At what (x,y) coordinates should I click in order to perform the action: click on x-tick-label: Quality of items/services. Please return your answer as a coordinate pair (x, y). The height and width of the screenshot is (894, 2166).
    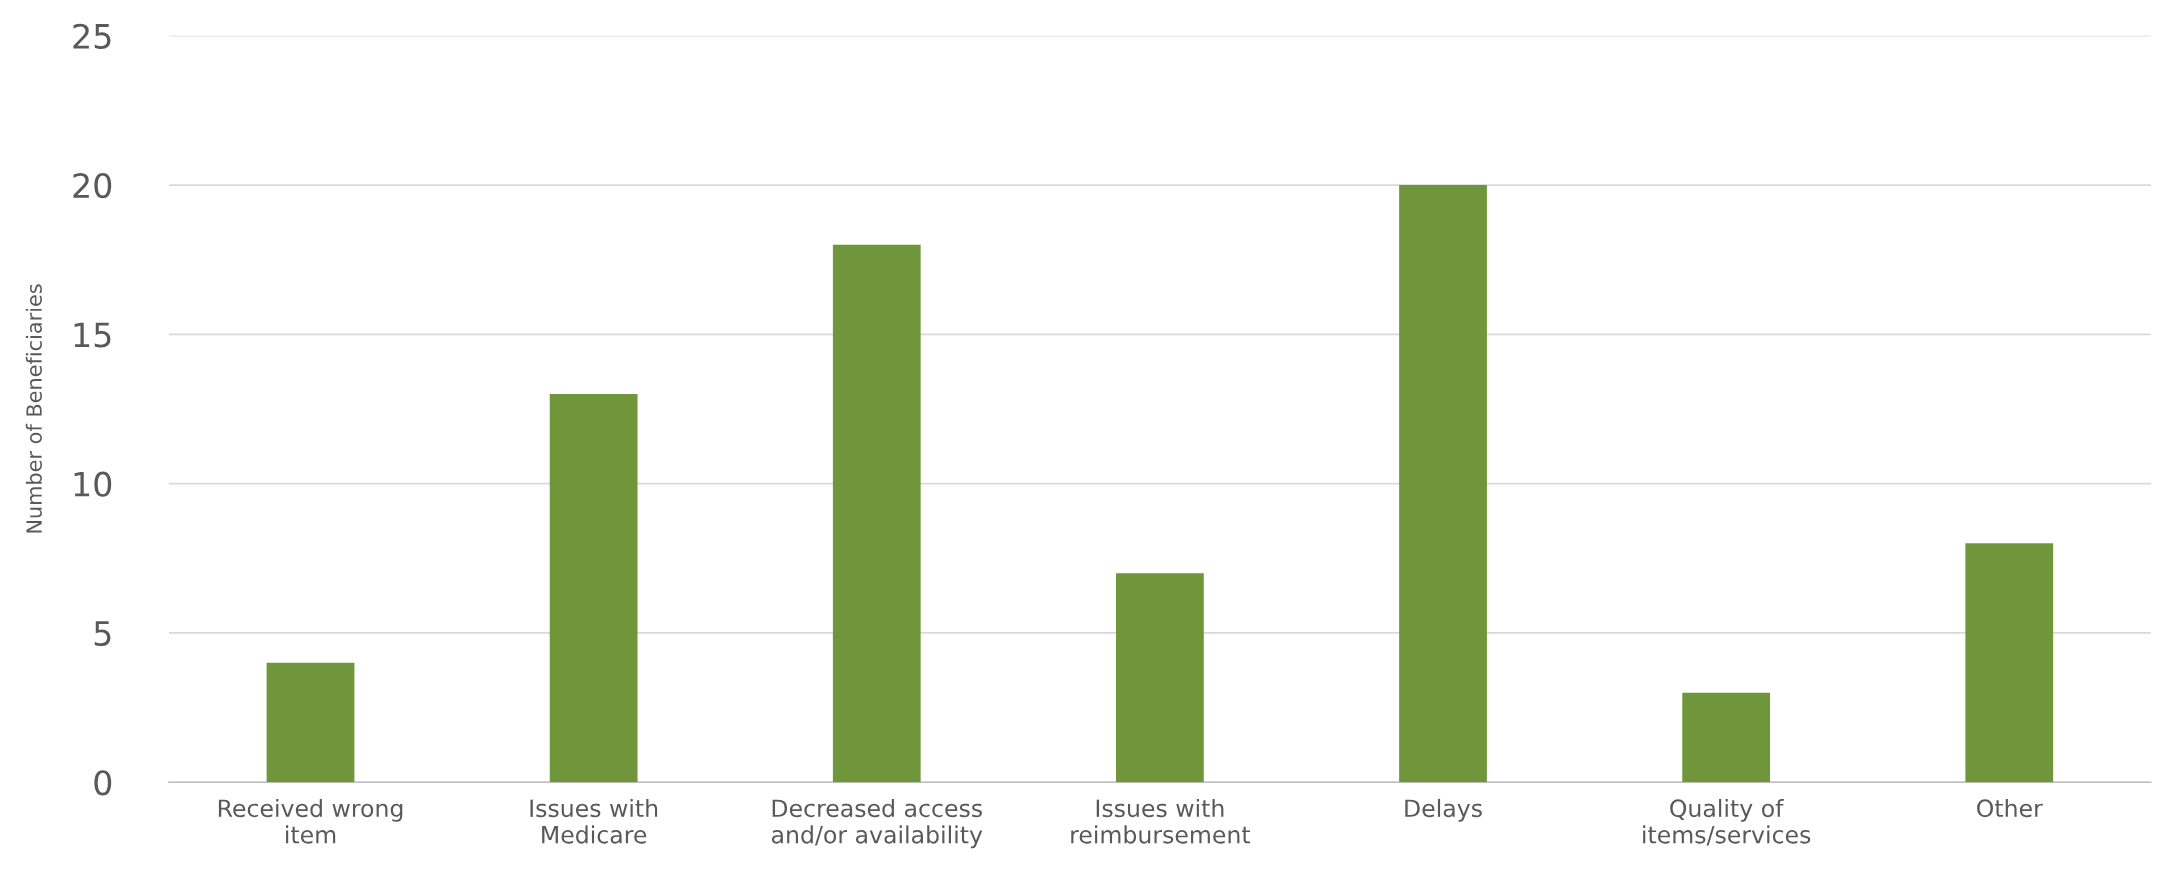
    Looking at the image, I should click on (1727, 822).